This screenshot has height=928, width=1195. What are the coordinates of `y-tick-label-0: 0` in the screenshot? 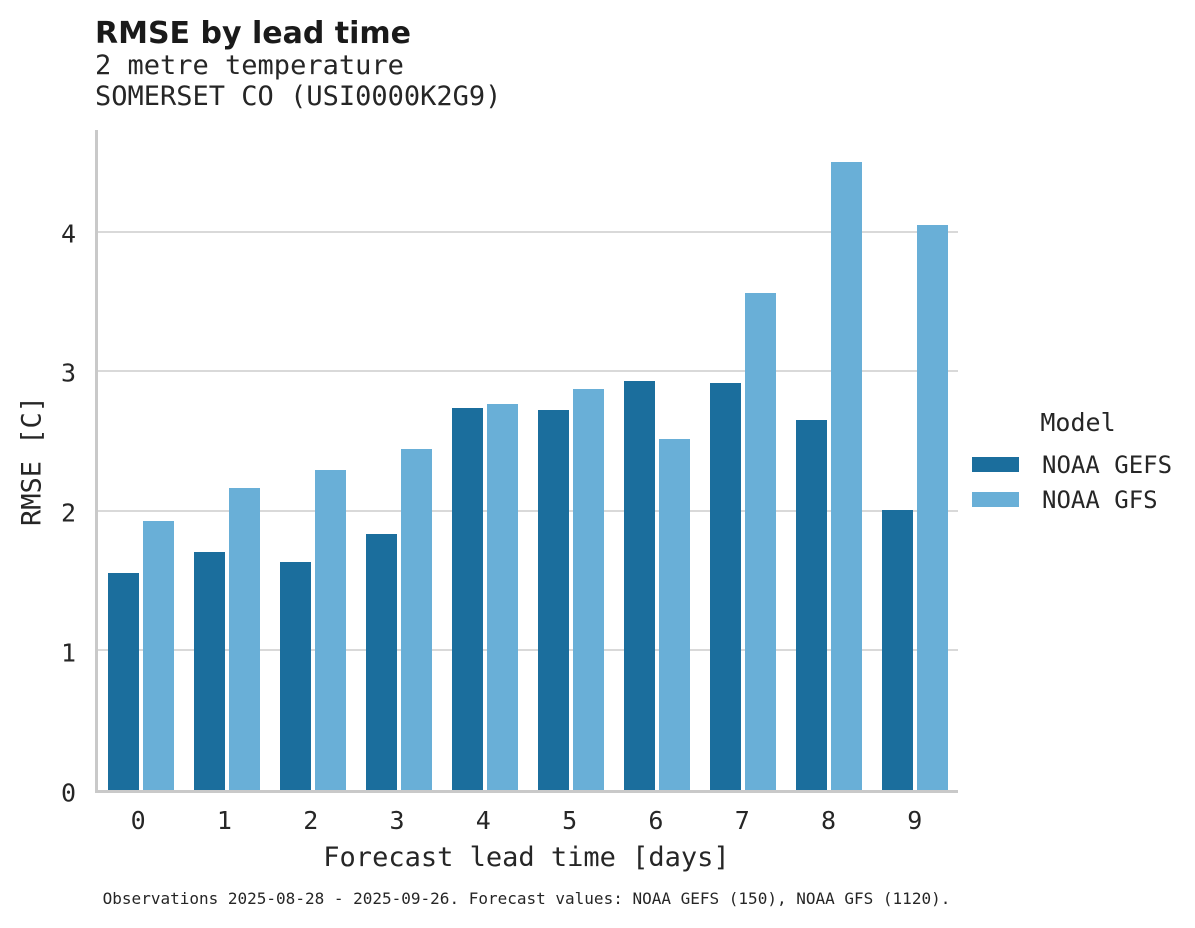 It's located at (68, 793).